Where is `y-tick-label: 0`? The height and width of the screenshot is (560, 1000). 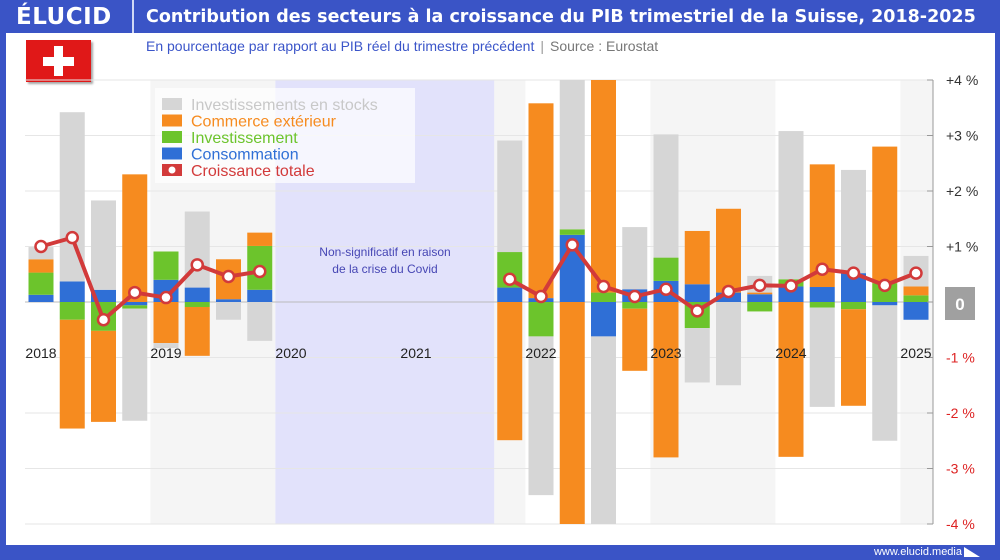
y-tick-label: 0 is located at coordinates (959, 304).